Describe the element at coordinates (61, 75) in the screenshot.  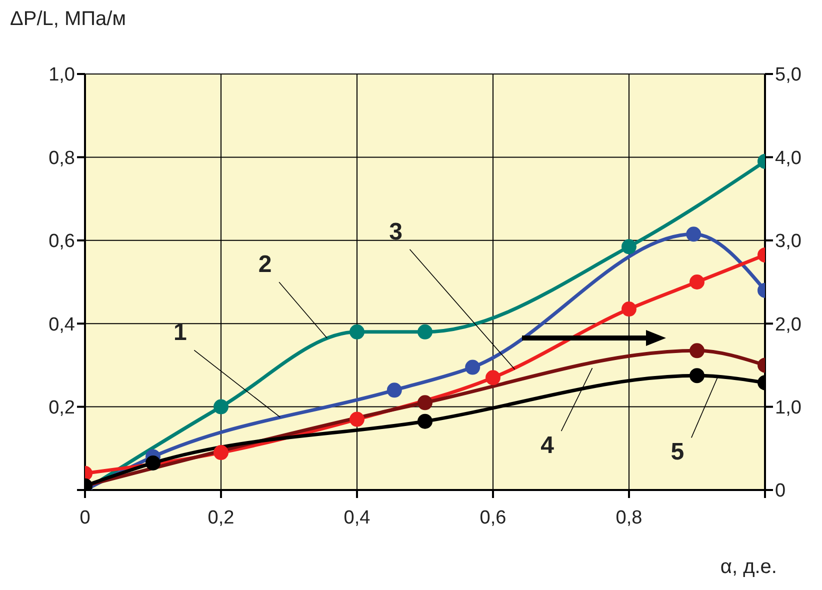
I see `y-tick-label: 1,0` at that location.